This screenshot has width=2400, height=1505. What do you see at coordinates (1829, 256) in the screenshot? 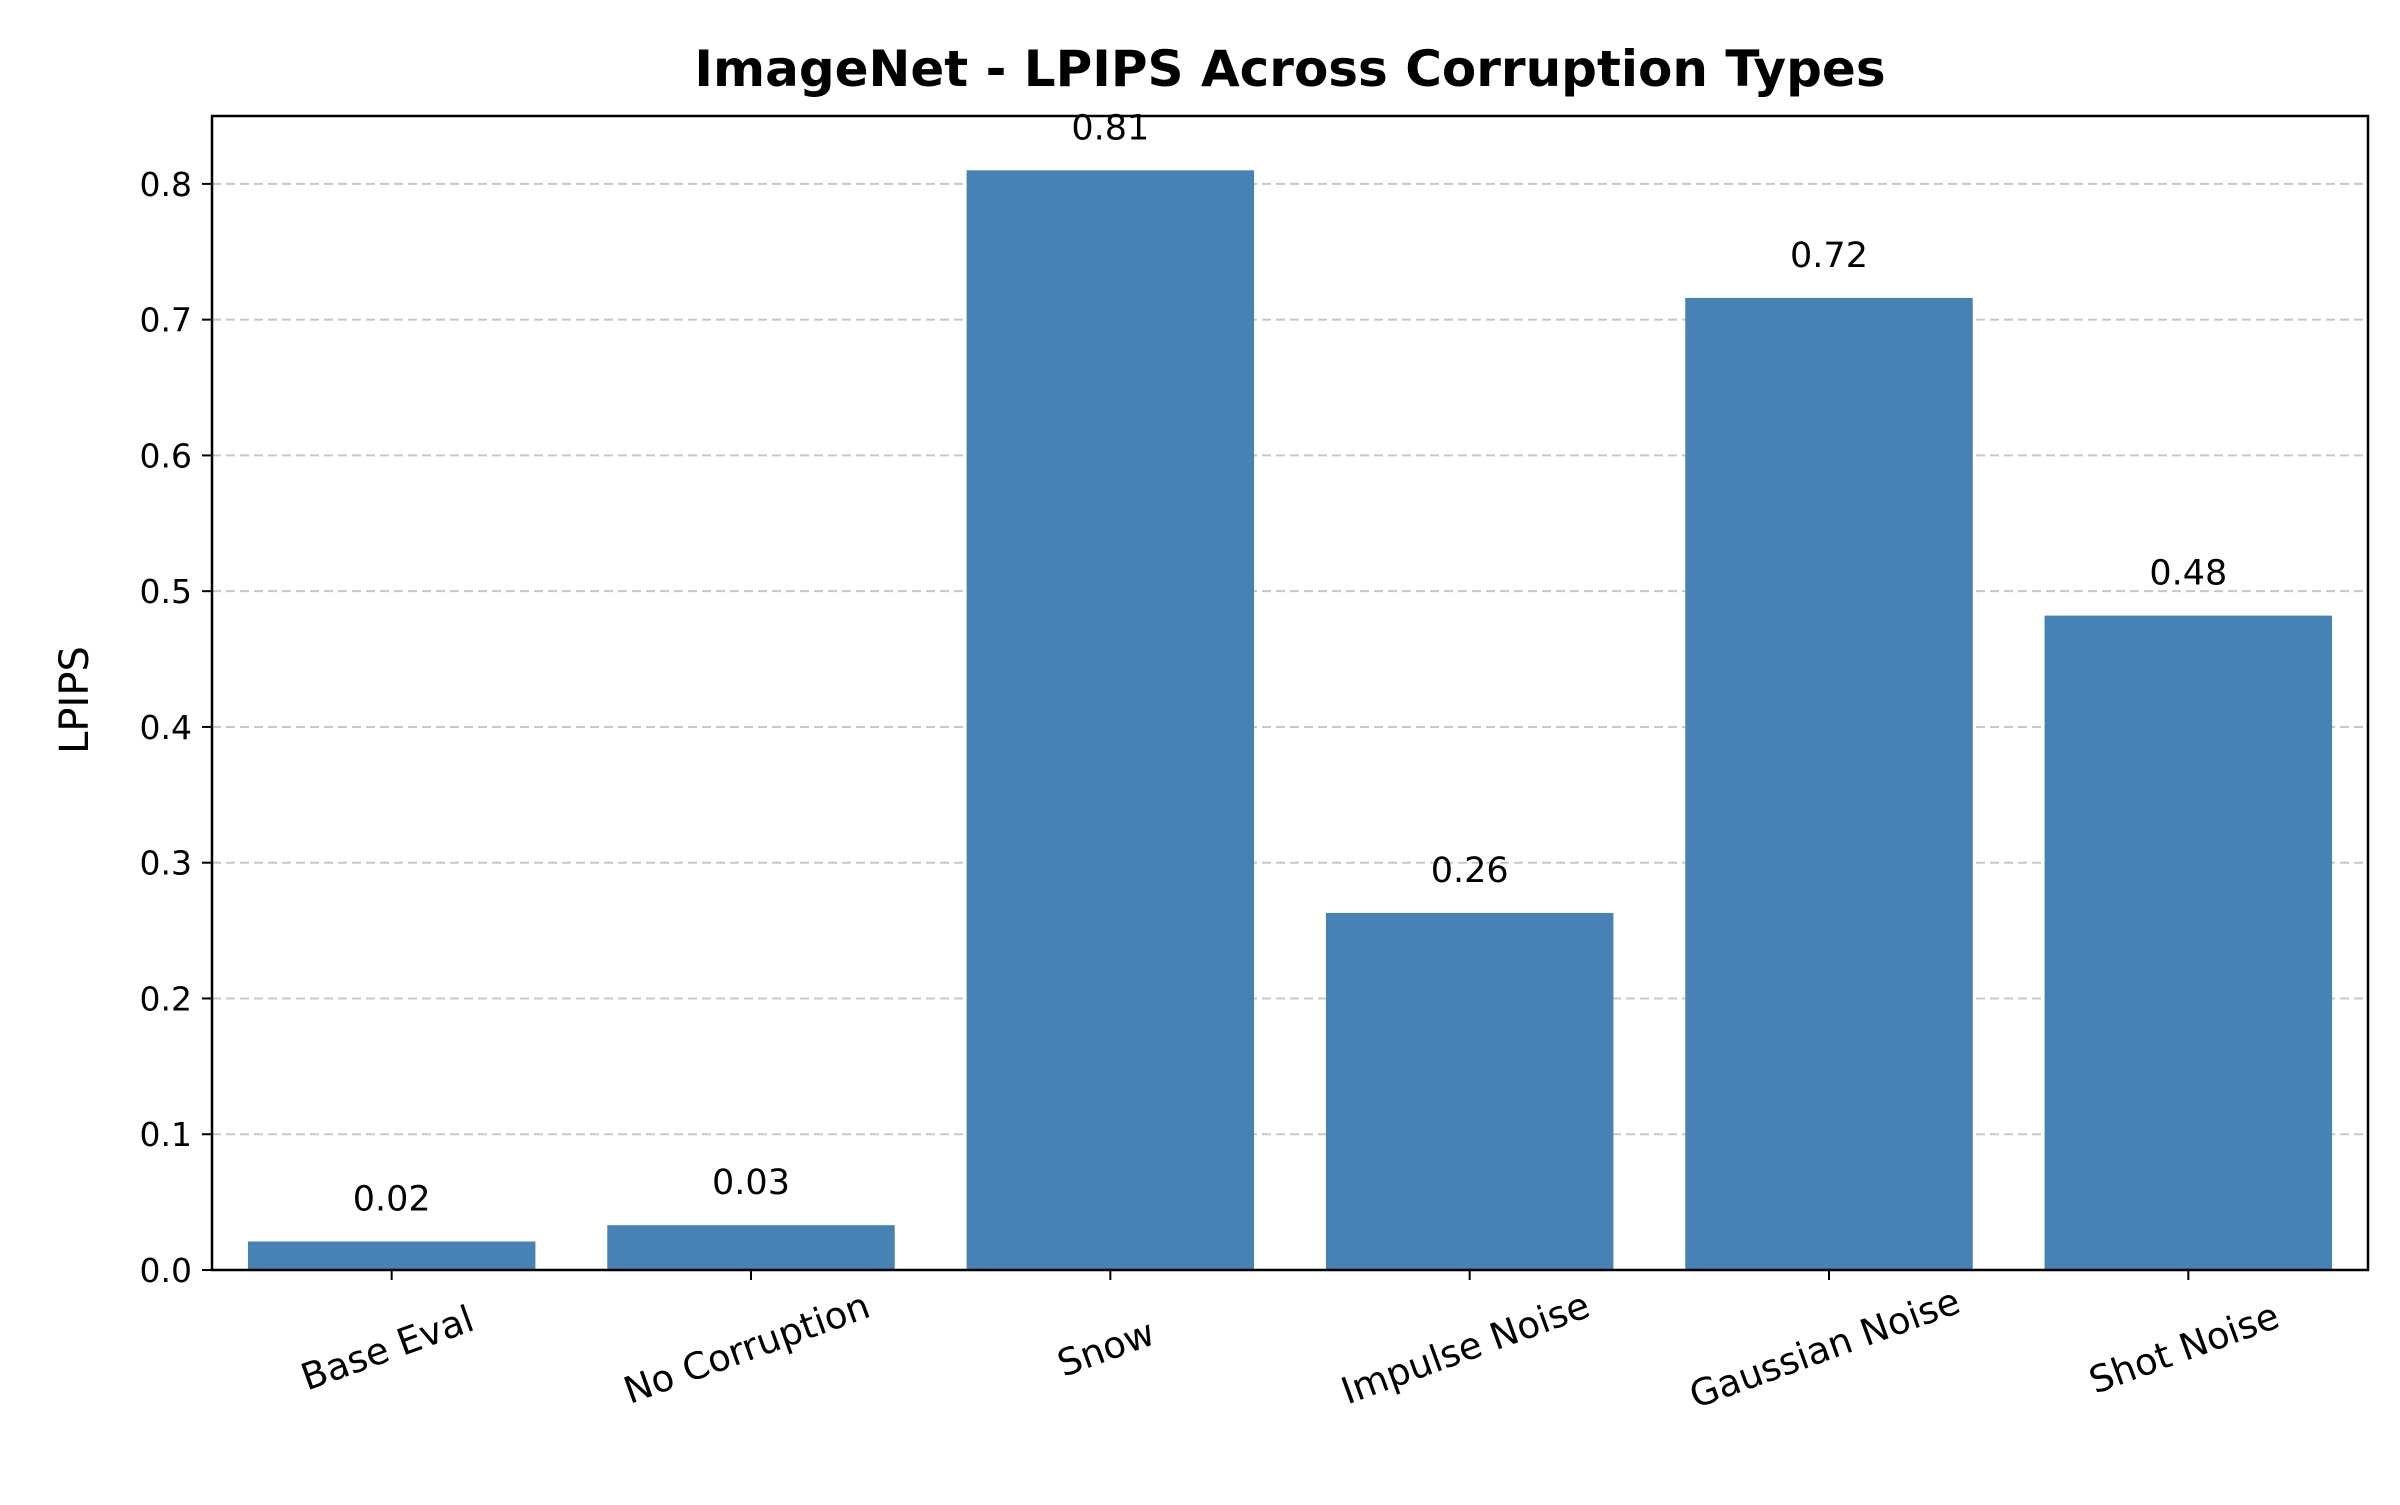
I see `bar-value-label: 0.72` at bounding box center [1829, 256].